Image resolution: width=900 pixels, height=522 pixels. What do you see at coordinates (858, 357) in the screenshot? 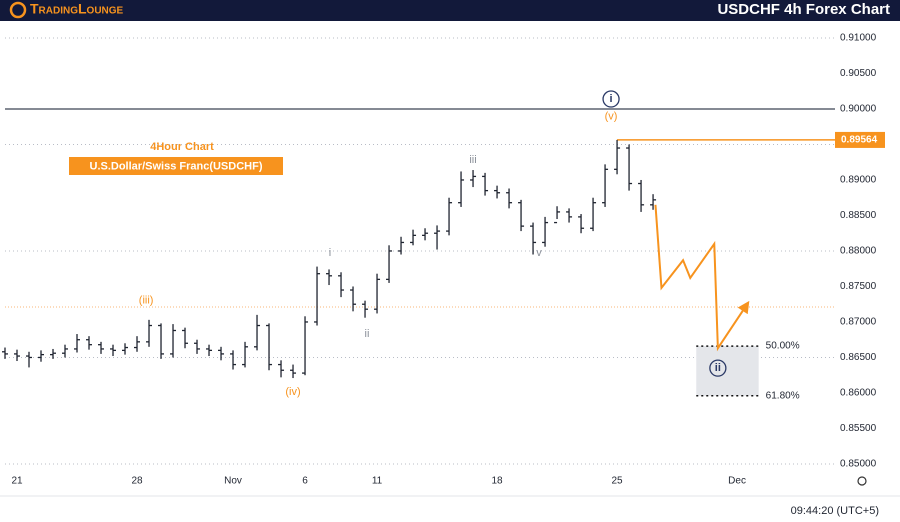
I see `y-tick-label: 0.86500` at bounding box center [858, 357].